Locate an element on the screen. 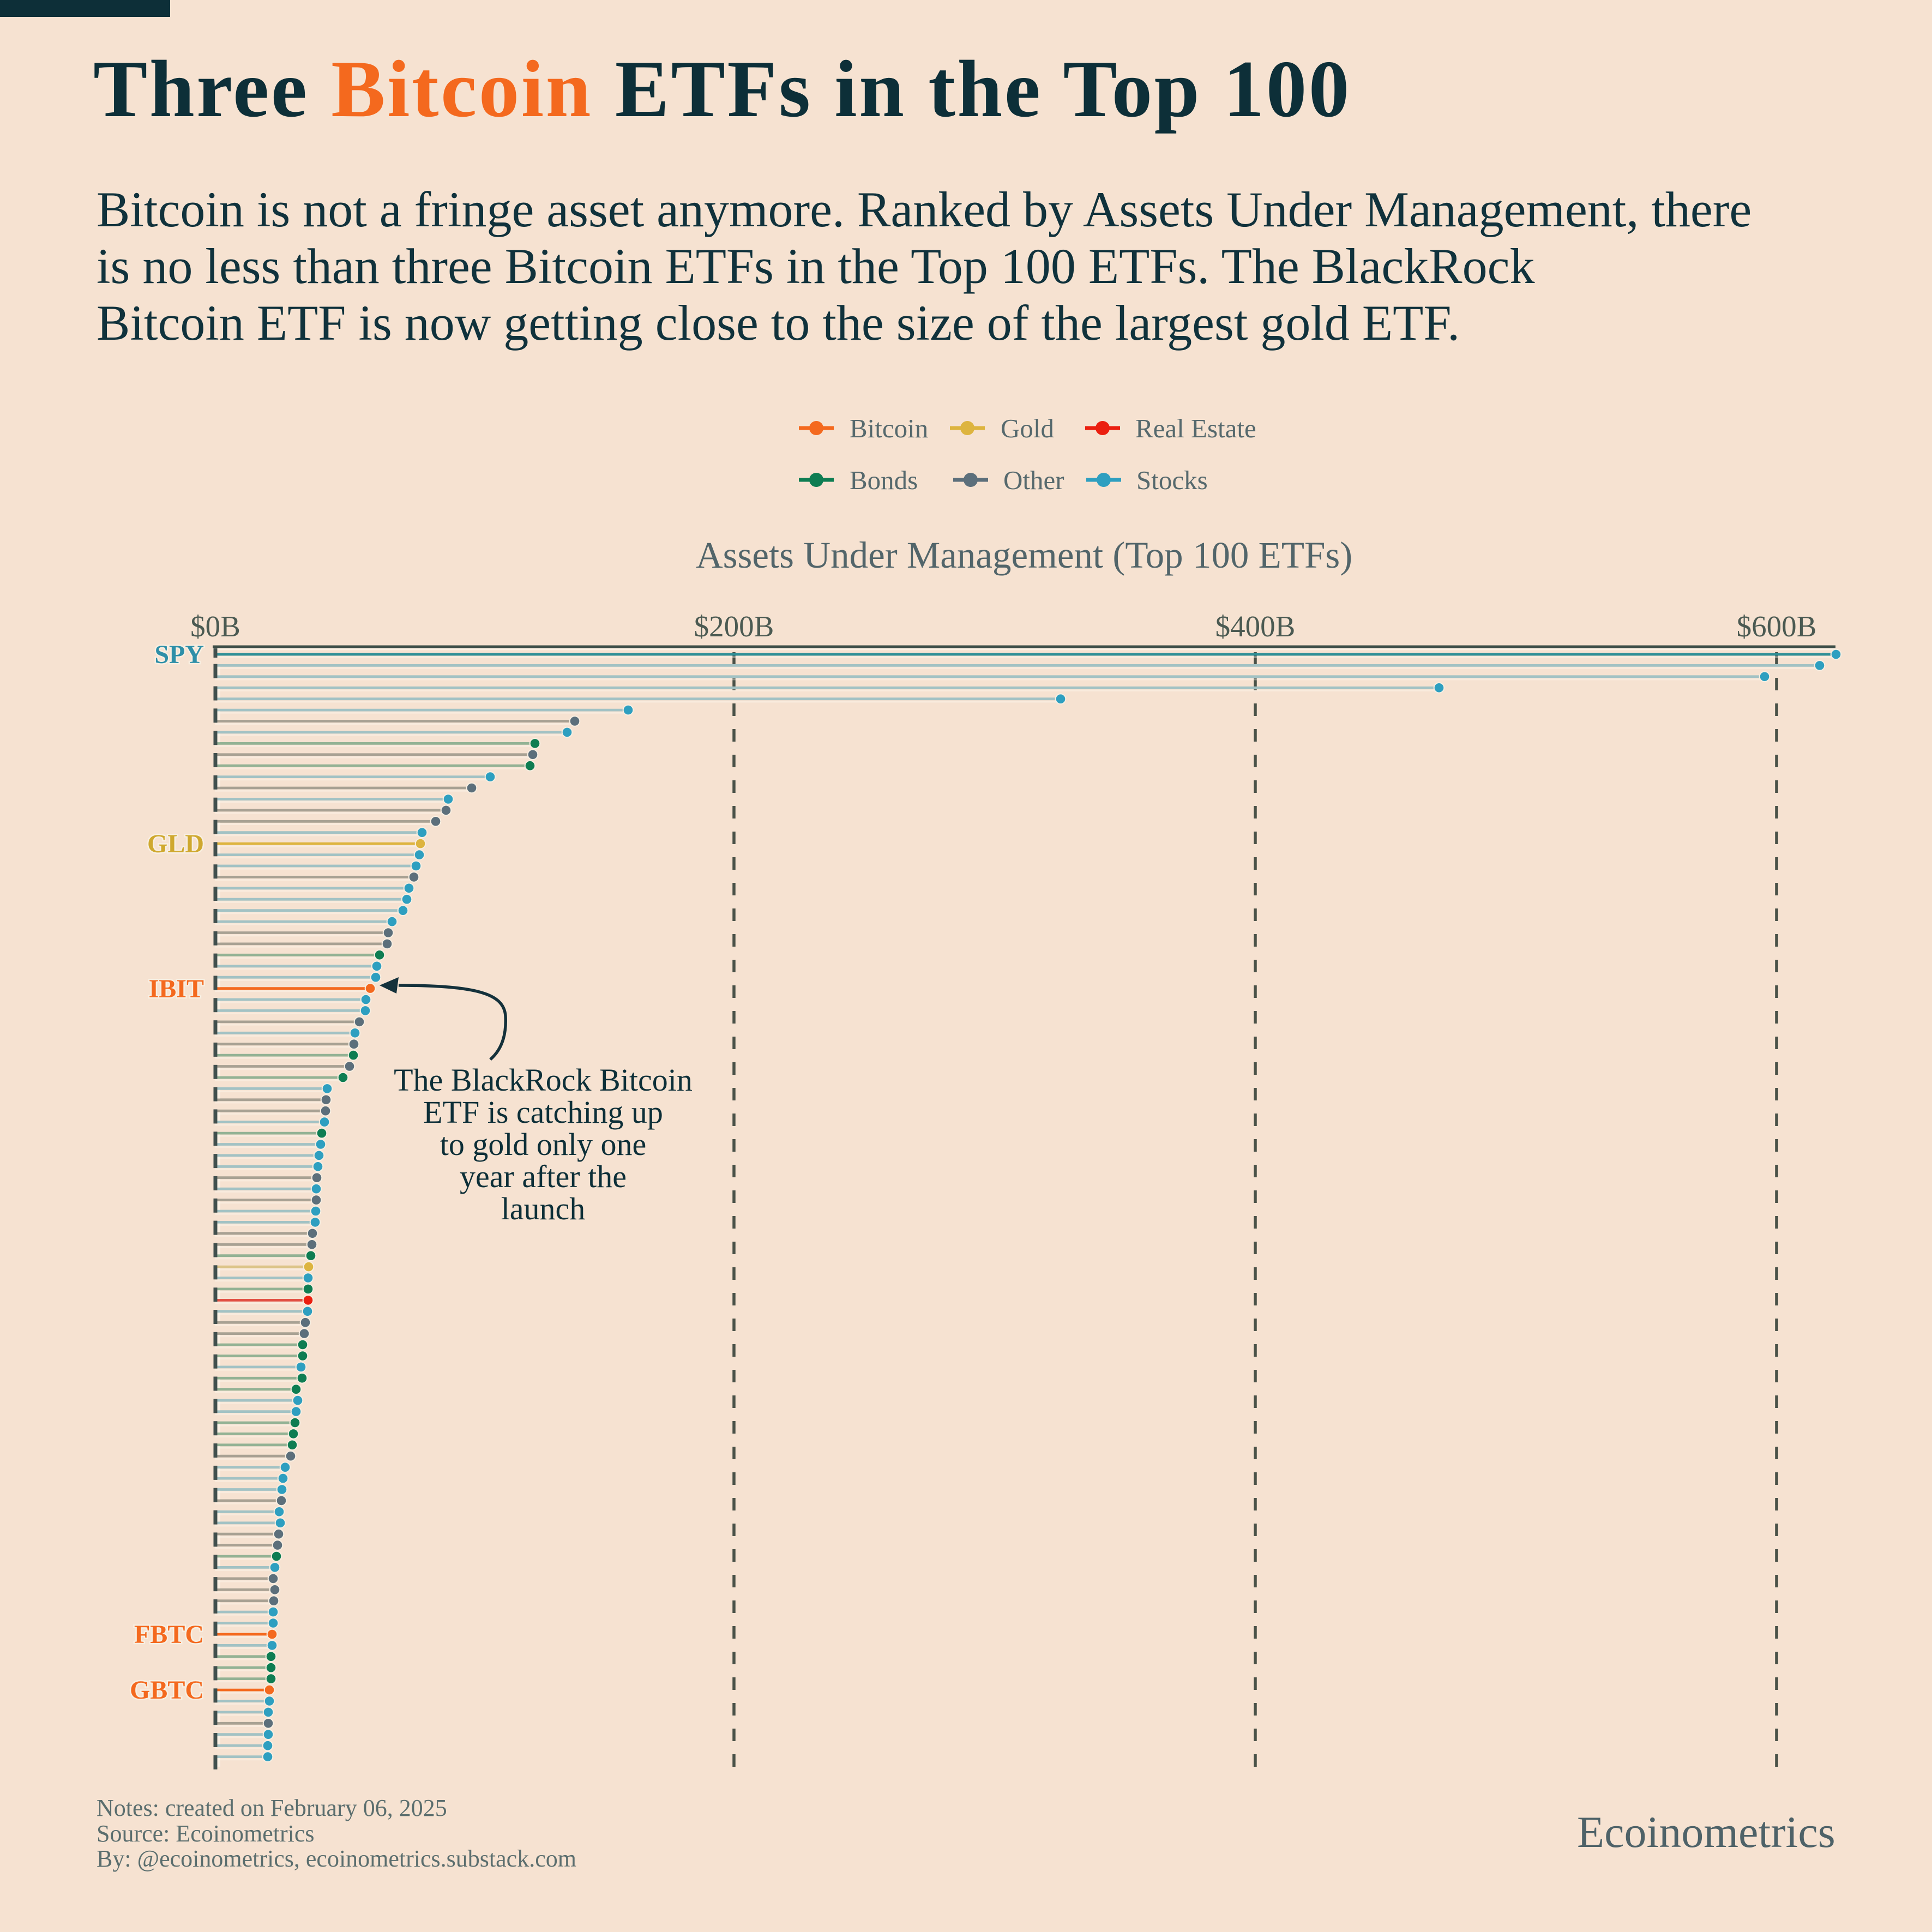  svg-text: Gold is located at coordinates (1027, 428).